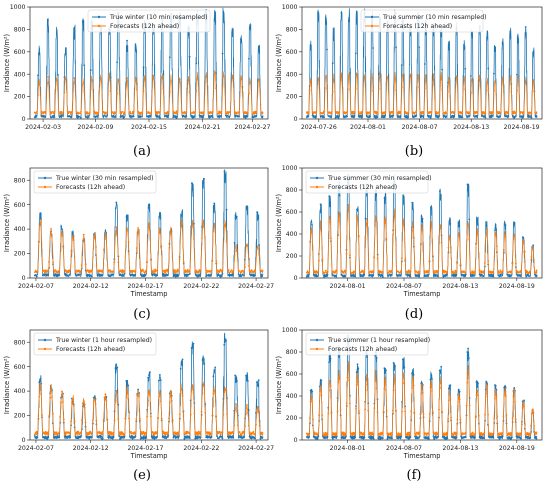 This screenshot has height=484, width=550. Describe the element at coordinates (20, 254) in the screenshot. I see `panel-c-ytick-label: 200` at that location.